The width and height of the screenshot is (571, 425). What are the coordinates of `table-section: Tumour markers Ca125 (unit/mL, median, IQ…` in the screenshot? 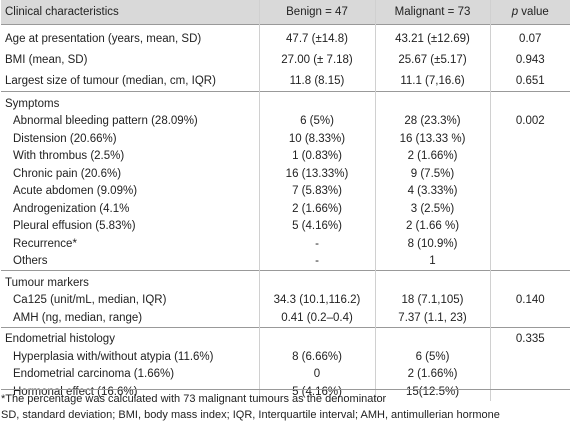 It's located at (285, 298).